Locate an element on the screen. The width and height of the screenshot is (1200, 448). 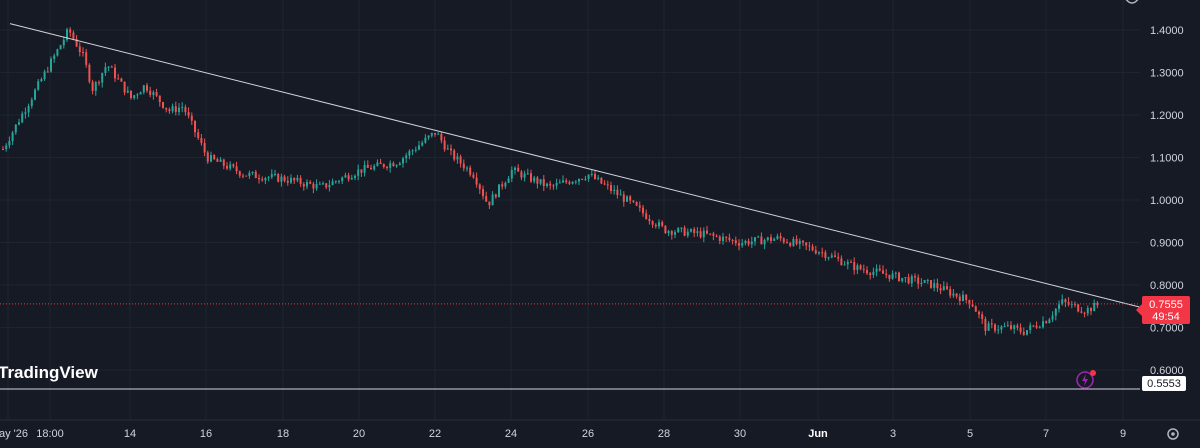
x-tick-label: Jun is located at coordinates (818, 434).